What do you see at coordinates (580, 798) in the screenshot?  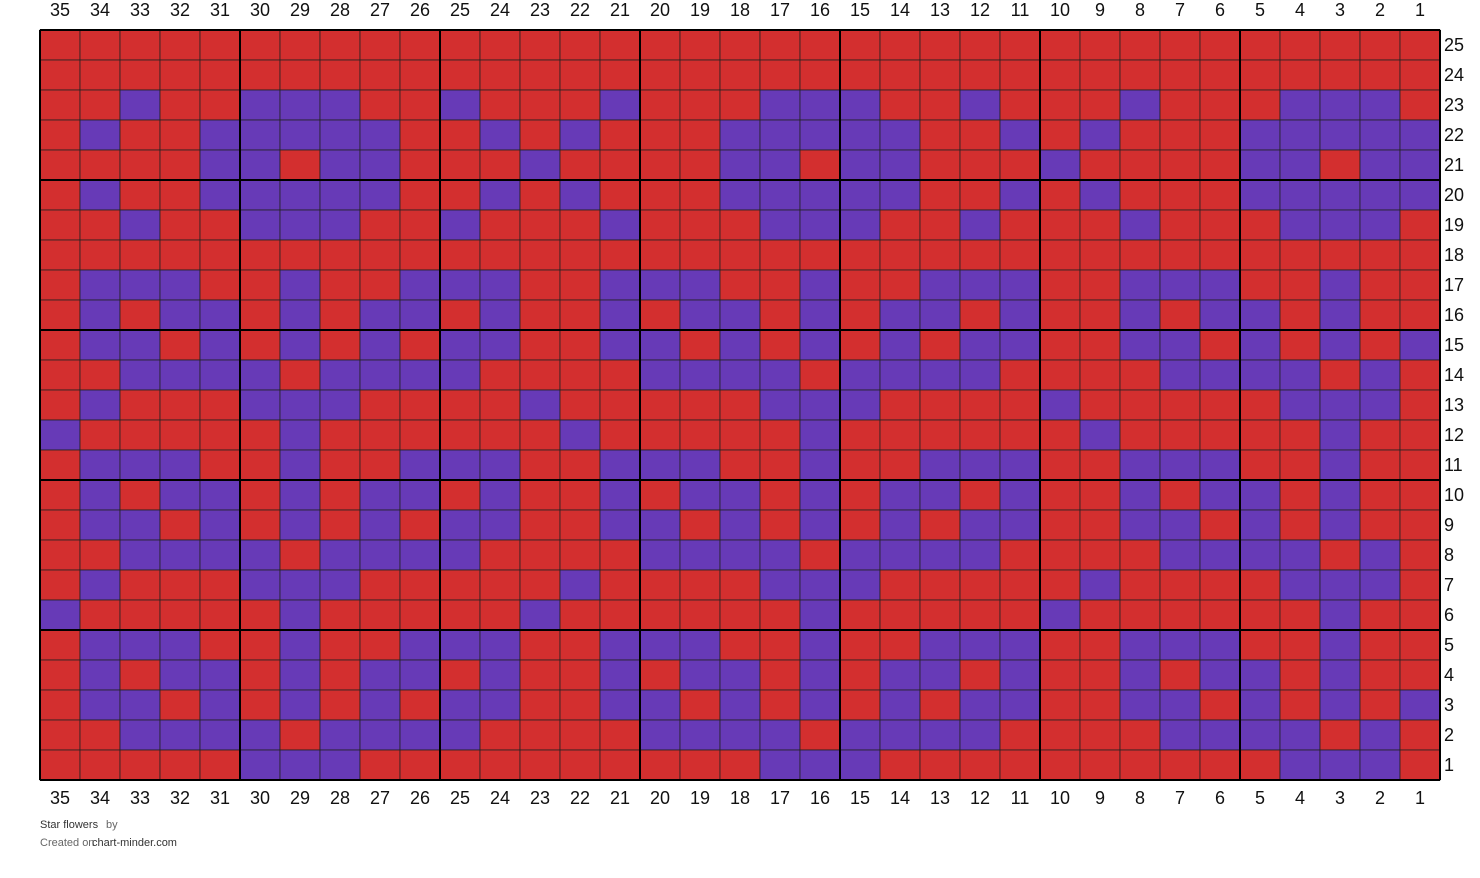 I see `column-label: 22` at bounding box center [580, 798].